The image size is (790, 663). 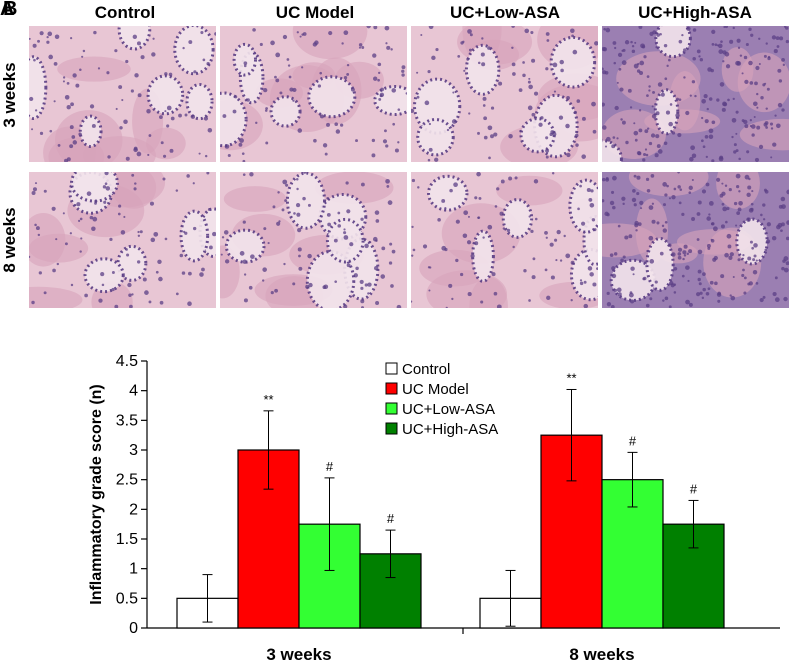 I want to click on y-tick-label: 1, so click(x=133, y=569).